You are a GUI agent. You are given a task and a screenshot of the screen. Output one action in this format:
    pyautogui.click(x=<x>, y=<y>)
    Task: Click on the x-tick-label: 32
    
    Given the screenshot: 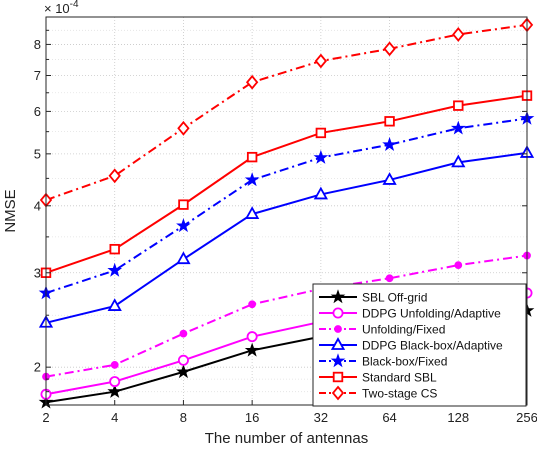 What is the action you would take?
    pyautogui.click(x=321, y=417)
    